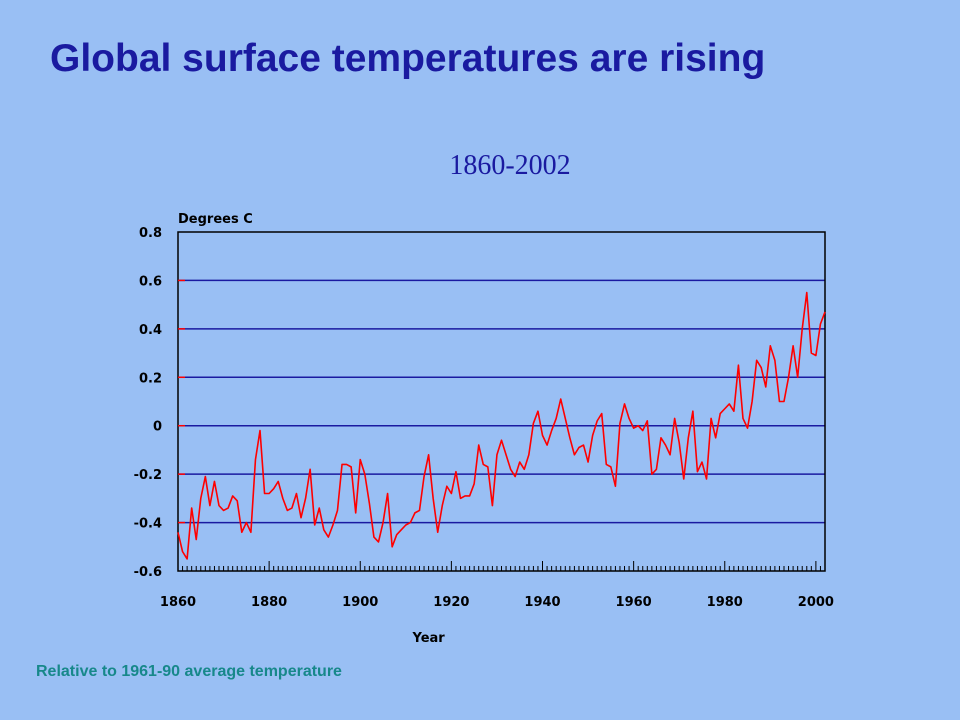  Describe the element at coordinates (148, 475) in the screenshot. I see `y-tick-label: -0.2` at that location.